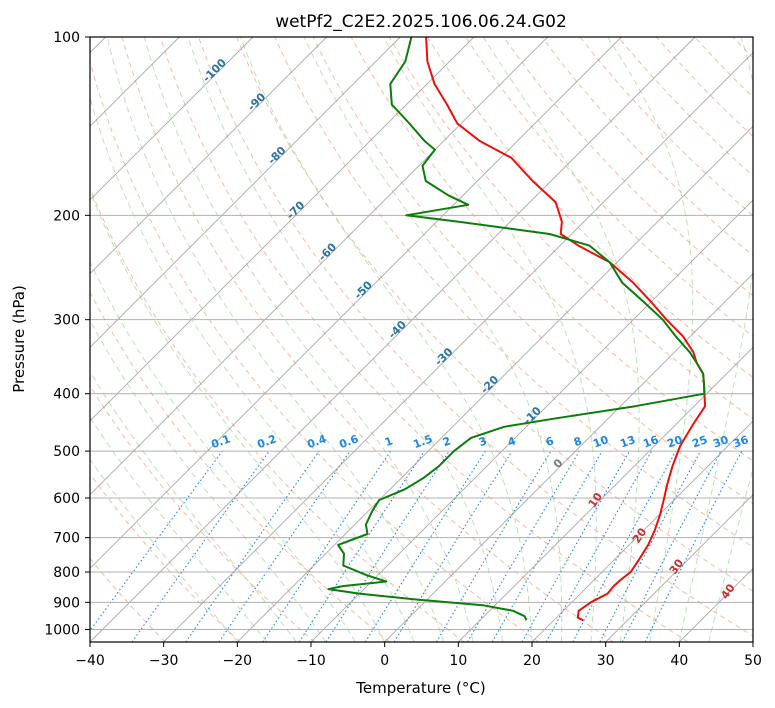  What do you see at coordinates (66, 216) in the screenshot?
I see `y-tick-label: 200` at bounding box center [66, 216].